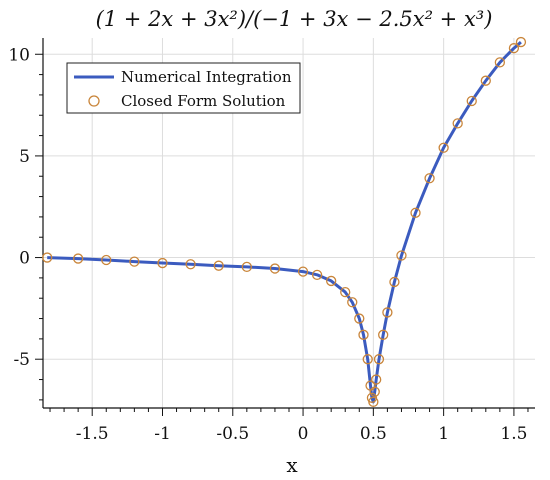  What do you see at coordinates (162, 434) in the screenshot?
I see `x-tick-label: -1` at bounding box center [162, 434].